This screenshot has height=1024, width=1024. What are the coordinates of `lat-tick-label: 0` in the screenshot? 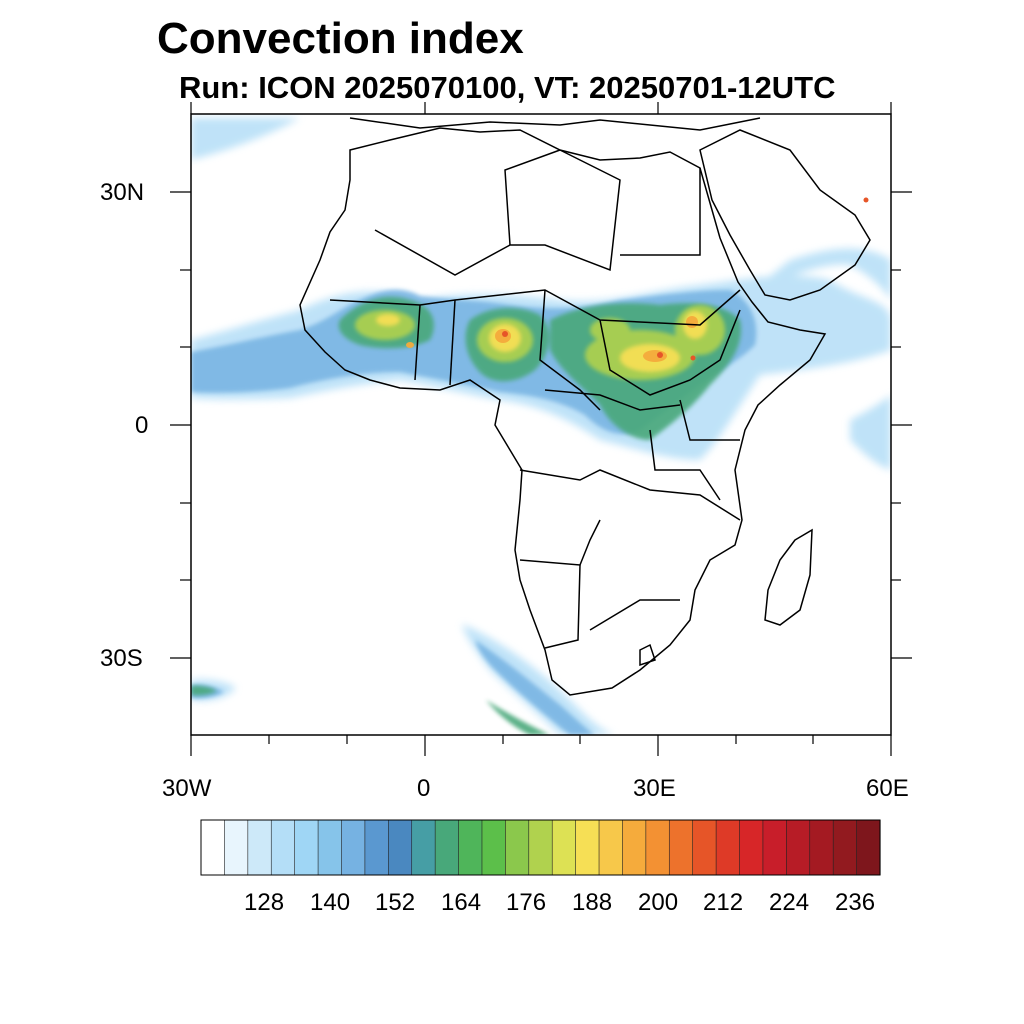 It's located at (142, 425).